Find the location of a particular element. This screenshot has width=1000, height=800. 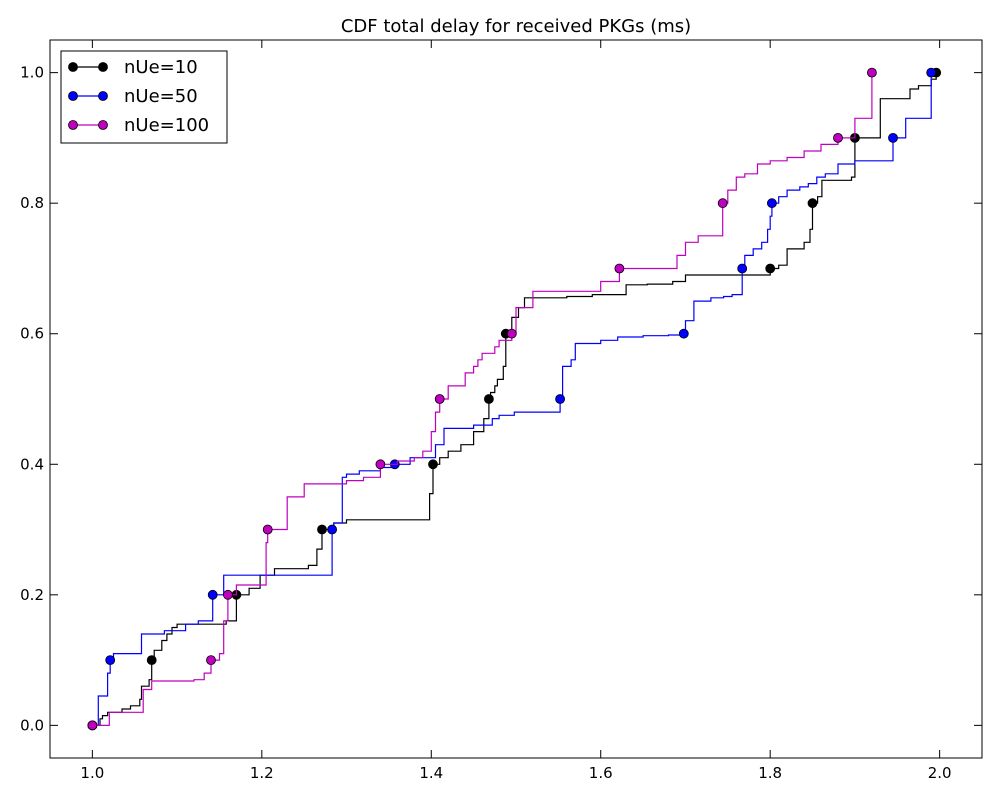

x-tick-label: 1.6 is located at coordinates (601, 773).